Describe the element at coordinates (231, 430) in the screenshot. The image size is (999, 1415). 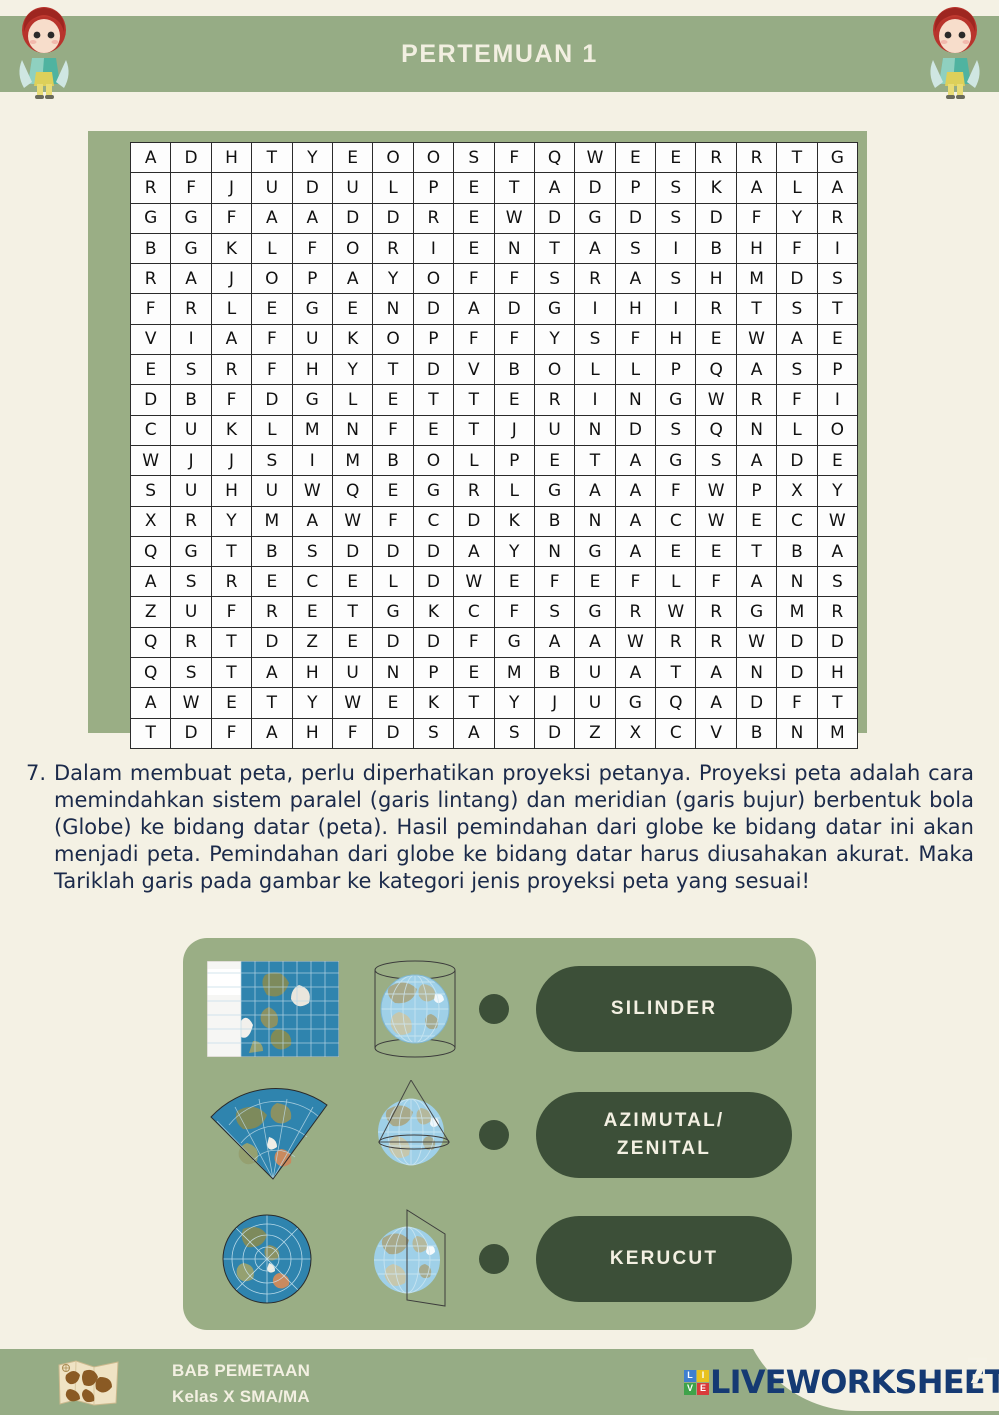
I see `wordsearch-cell: K` at that location.